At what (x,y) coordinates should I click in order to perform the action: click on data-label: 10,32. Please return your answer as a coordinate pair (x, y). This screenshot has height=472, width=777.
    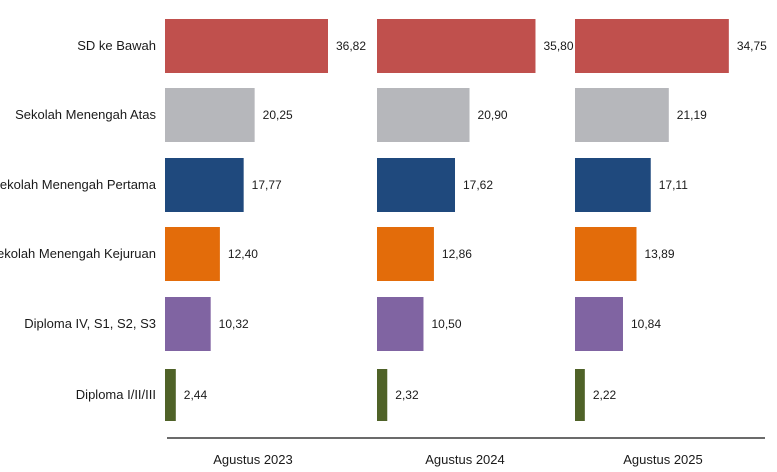
    Looking at the image, I should click on (234, 324).